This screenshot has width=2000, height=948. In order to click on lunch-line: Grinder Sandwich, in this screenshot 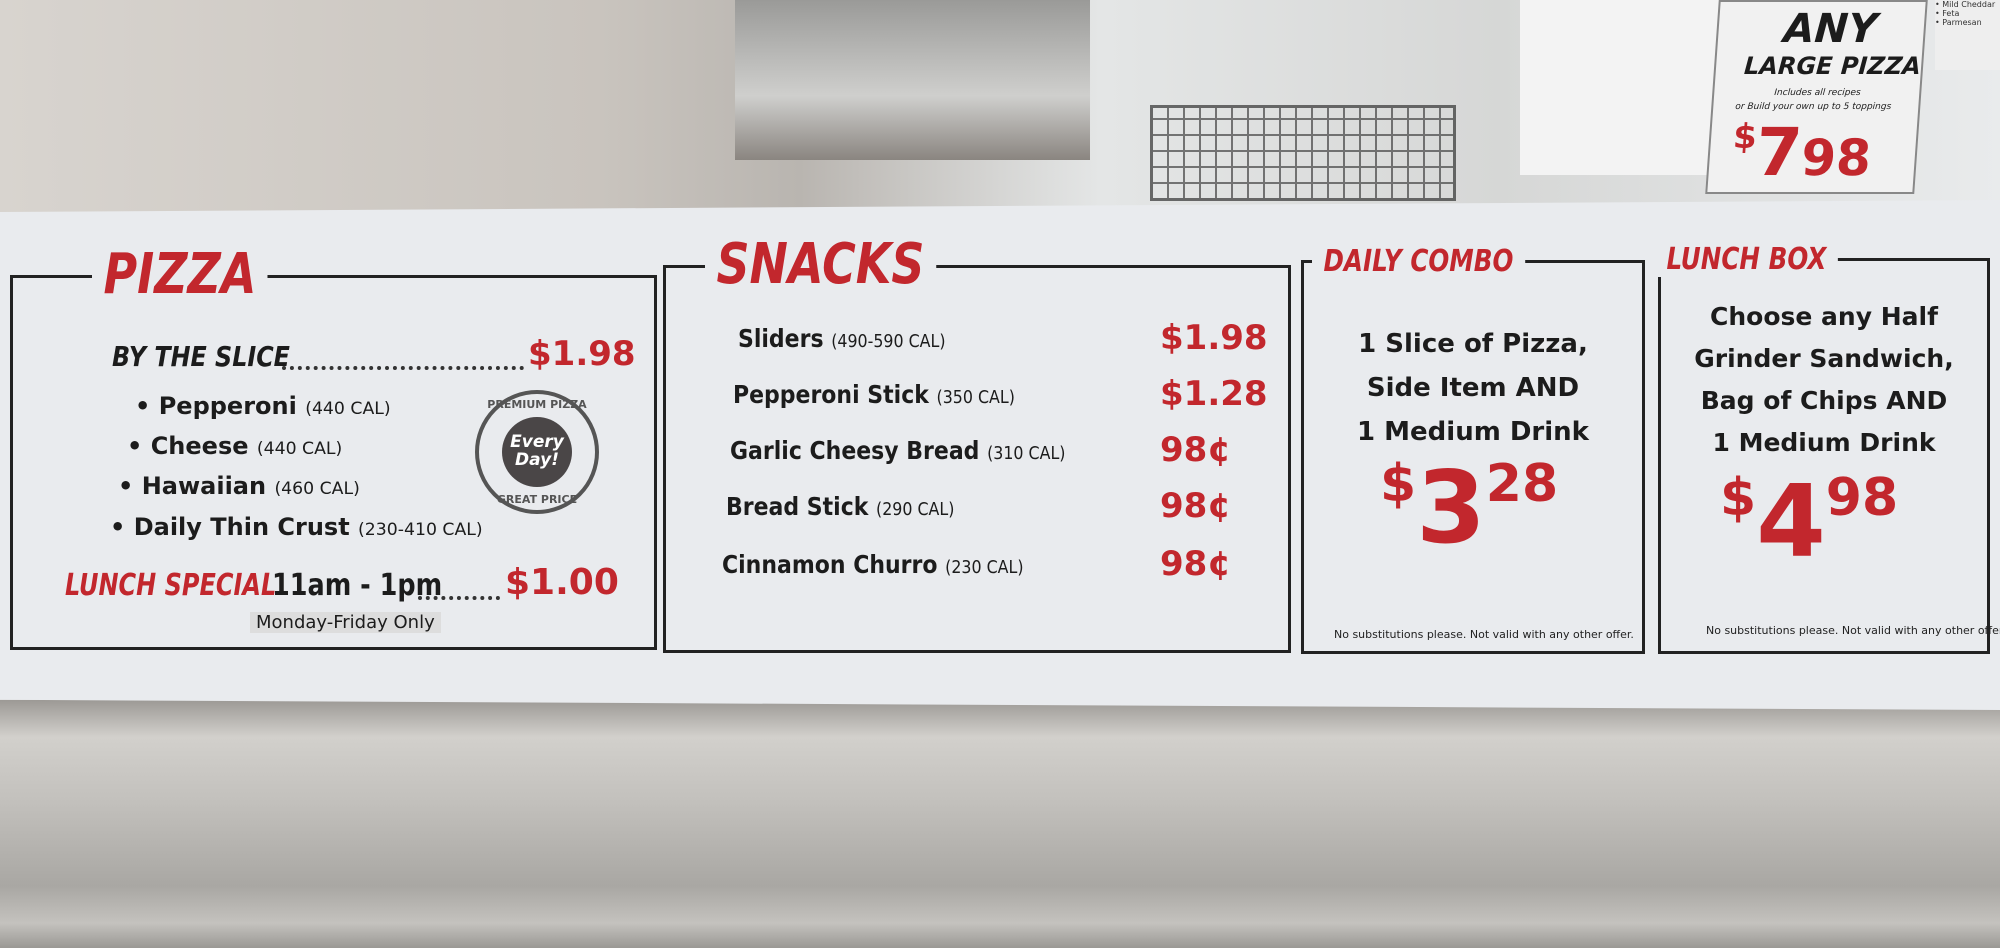, I will do `click(1824, 358)`.